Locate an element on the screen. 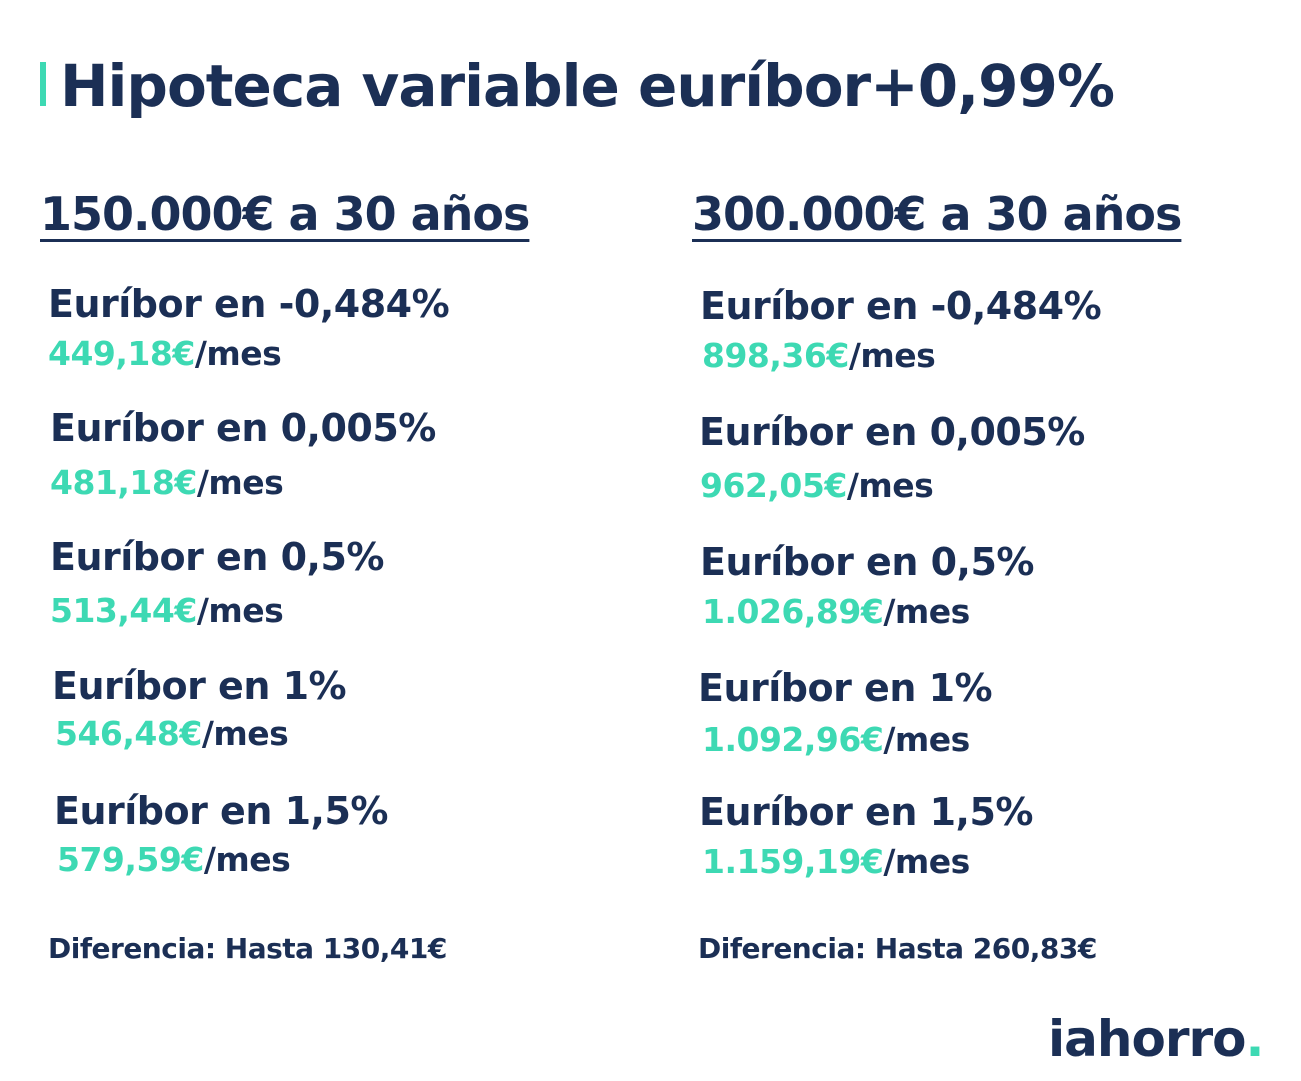 The image size is (1301, 1081). monthly-payment: 1.026,89€/mes is located at coordinates (836, 612).